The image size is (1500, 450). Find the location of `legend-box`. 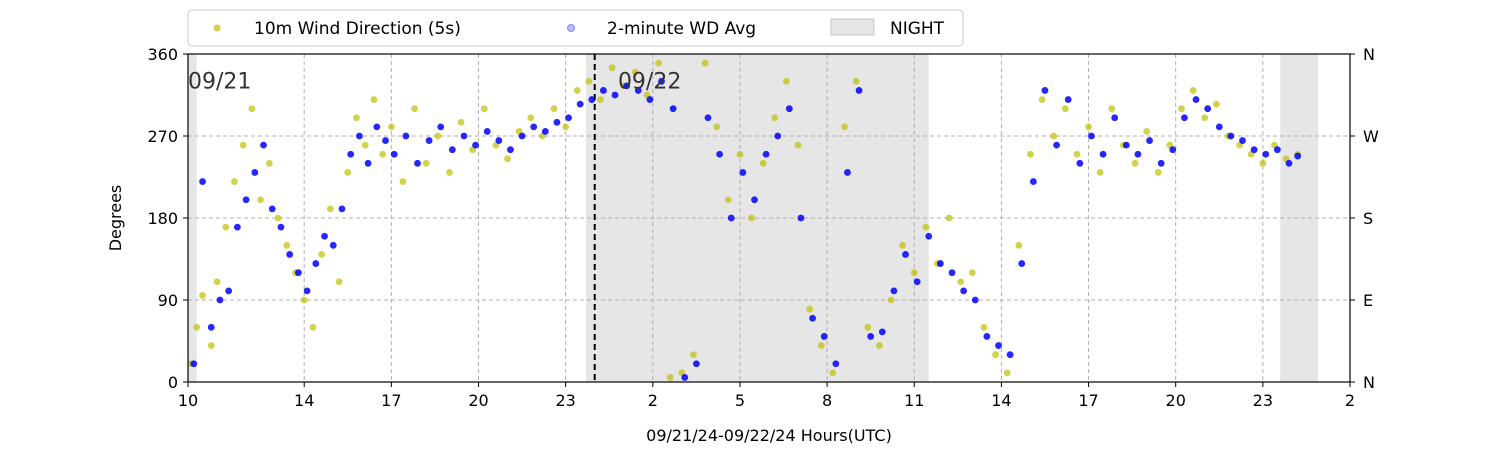

legend-box is located at coordinates (575, 28).